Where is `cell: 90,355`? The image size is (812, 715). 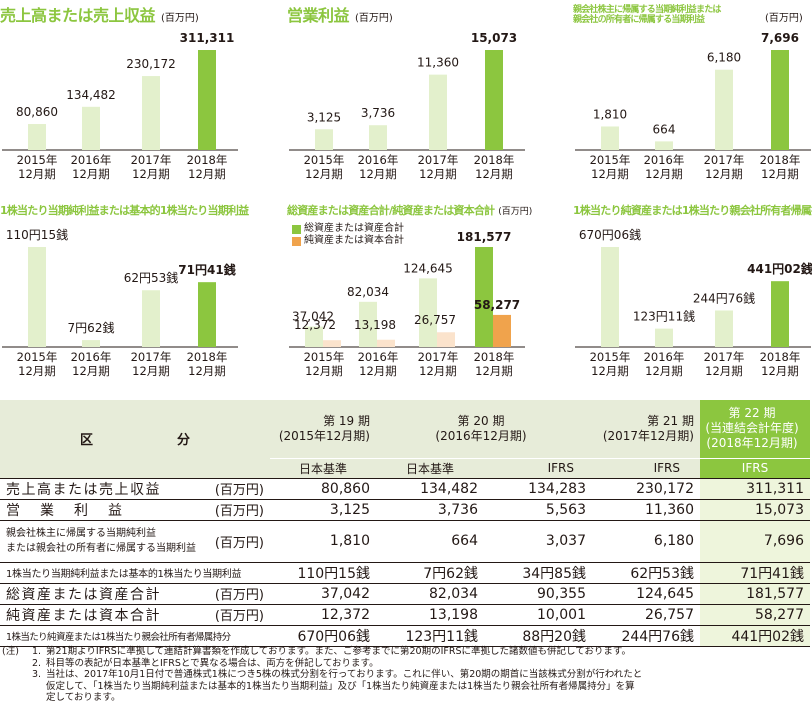 cell: 90,355 is located at coordinates (538, 593).